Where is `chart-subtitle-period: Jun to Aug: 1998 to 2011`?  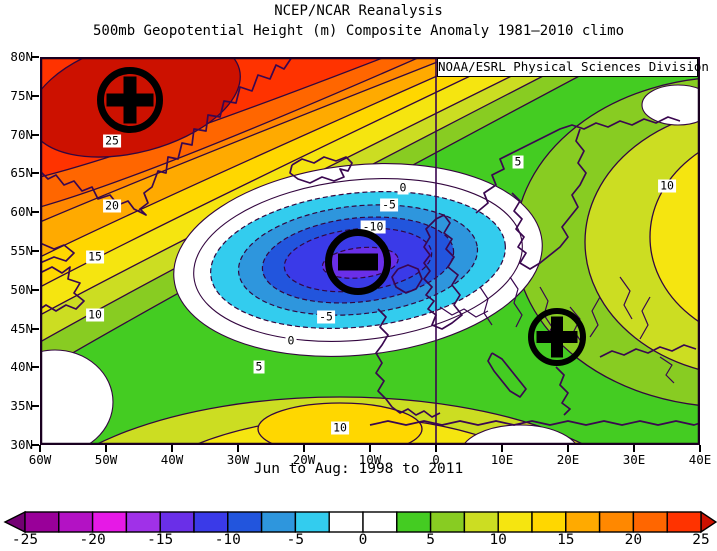 chart-subtitle-period: Jun to Aug: 1998 to 2011 is located at coordinates (358, 469).